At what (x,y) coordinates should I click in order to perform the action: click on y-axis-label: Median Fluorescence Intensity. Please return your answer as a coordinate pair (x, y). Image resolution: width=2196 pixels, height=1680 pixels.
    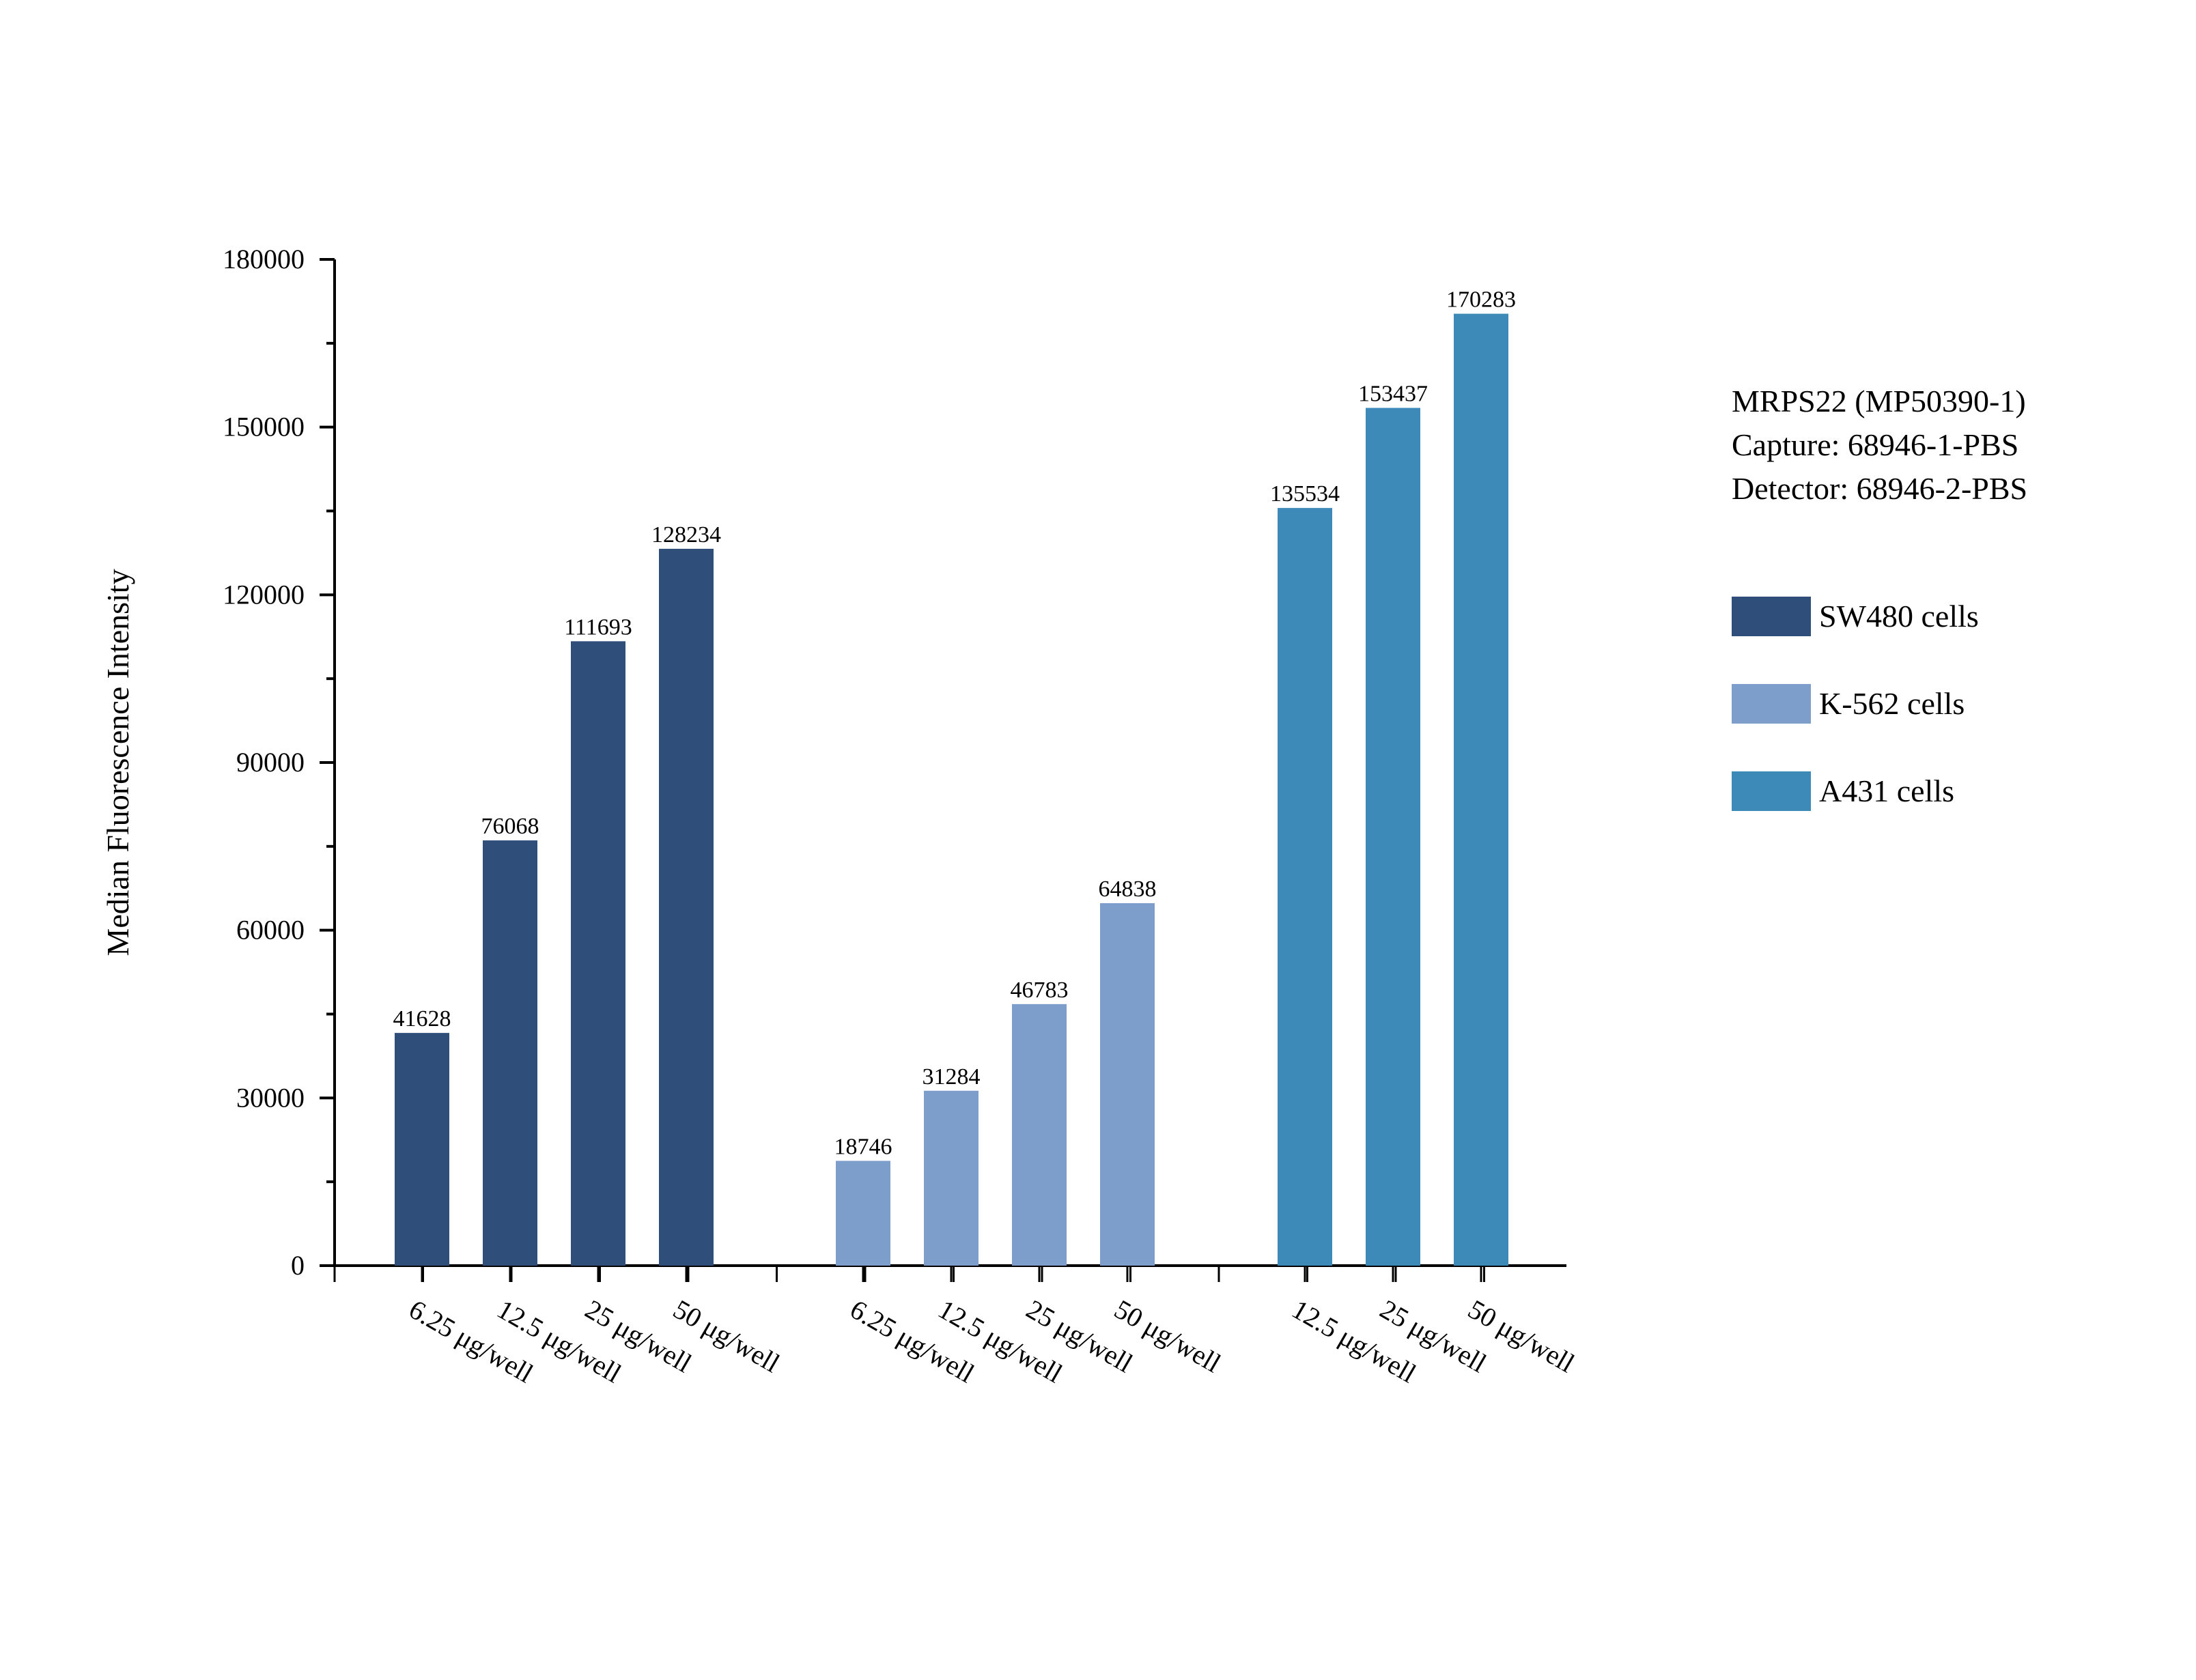
    Looking at the image, I should click on (118, 762).